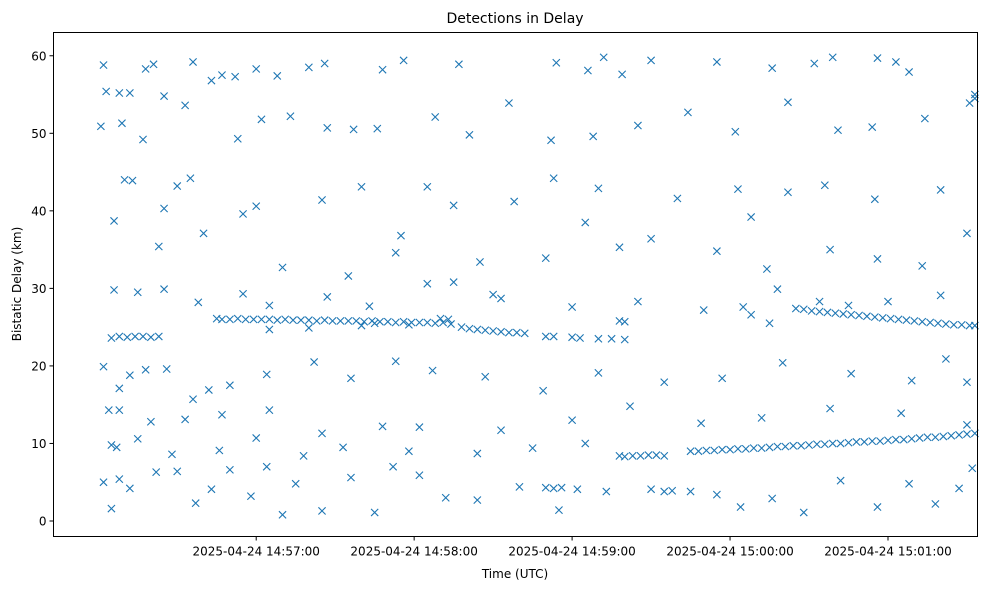  What do you see at coordinates (38, 134) in the screenshot?
I see `y-tick-label: 50` at bounding box center [38, 134].